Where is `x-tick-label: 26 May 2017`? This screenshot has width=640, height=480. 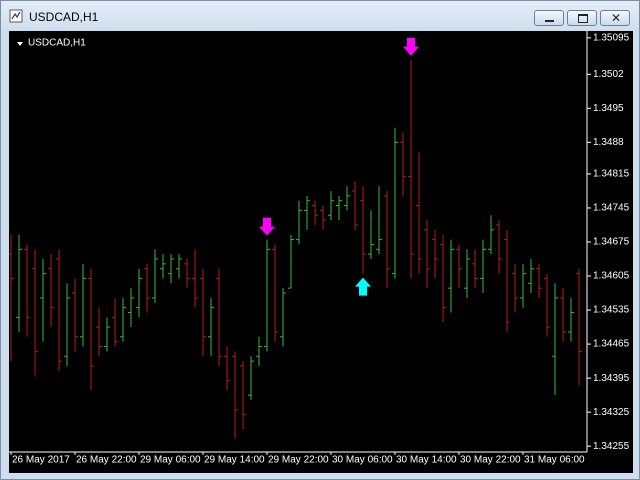 x-tick-label: 26 May 2017 is located at coordinates (41, 460).